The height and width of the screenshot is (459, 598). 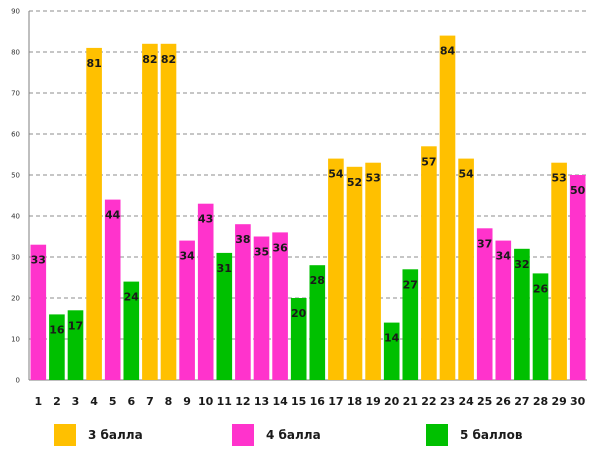 What do you see at coordinates (38, 260) in the screenshot?
I see `data-label: 33` at bounding box center [38, 260].